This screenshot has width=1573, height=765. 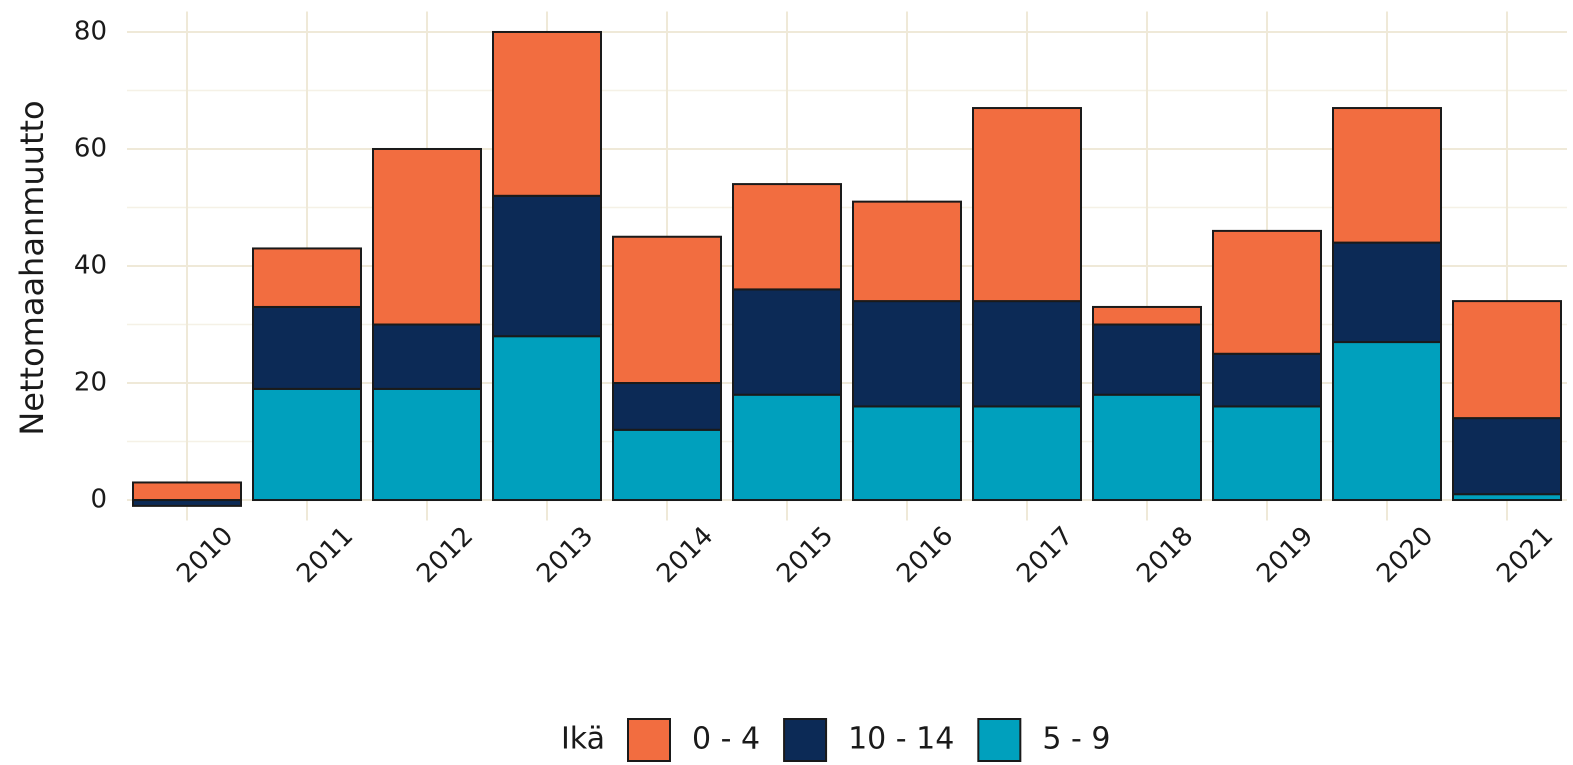 What do you see at coordinates (1076, 739) in the screenshot?
I see `legend-label: 5 - 9` at bounding box center [1076, 739].